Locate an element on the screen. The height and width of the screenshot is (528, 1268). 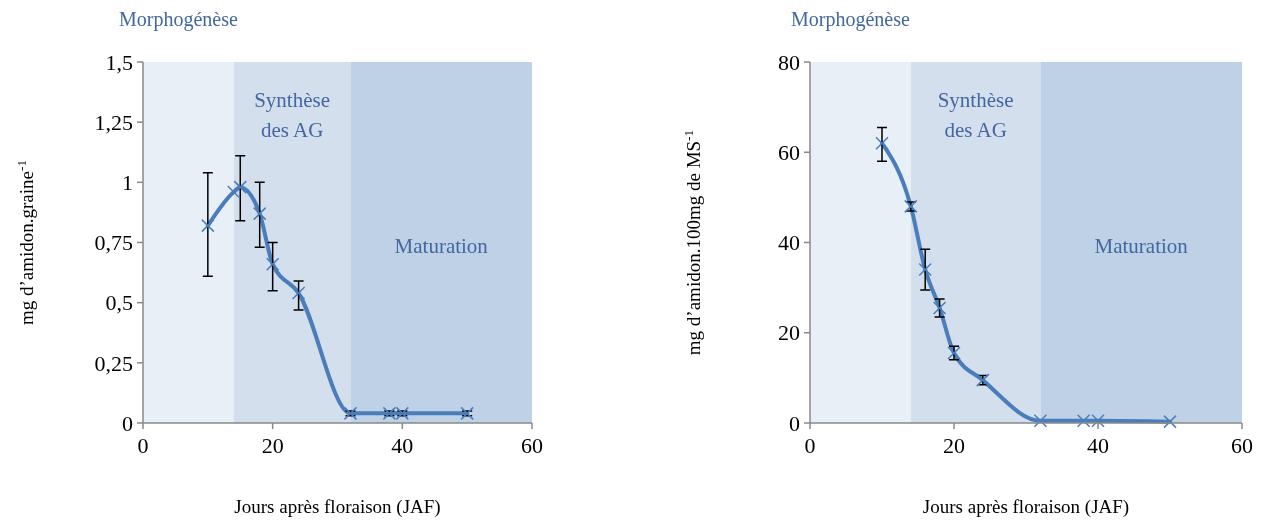
y-tick-label: 40 is located at coordinates (789, 243).